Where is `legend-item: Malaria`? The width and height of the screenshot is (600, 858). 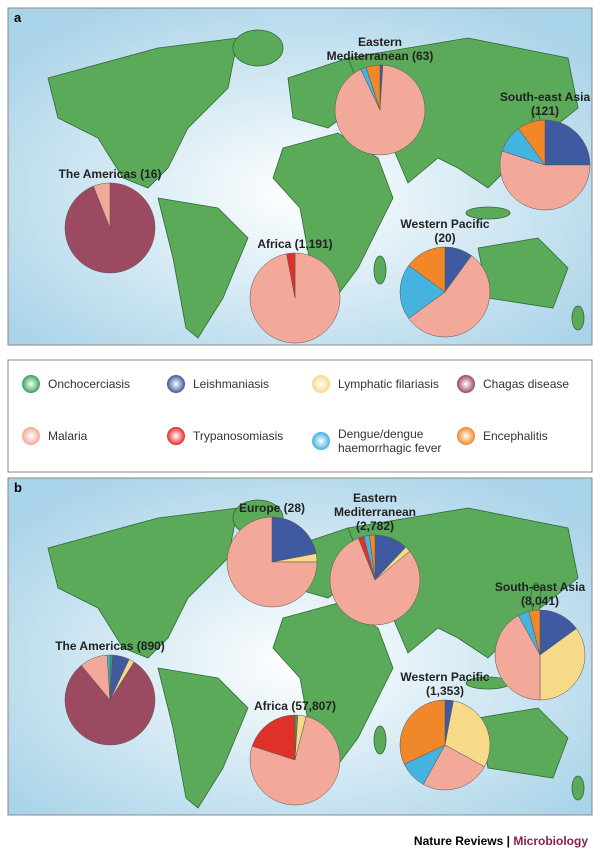 legend-item: Malaria is located at coordinates (94, 436).